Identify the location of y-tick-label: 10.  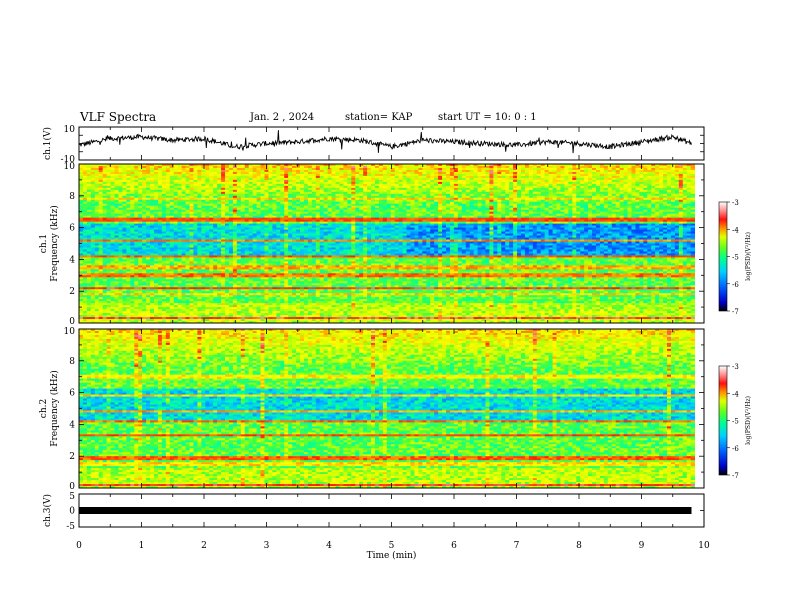
(70, 130).